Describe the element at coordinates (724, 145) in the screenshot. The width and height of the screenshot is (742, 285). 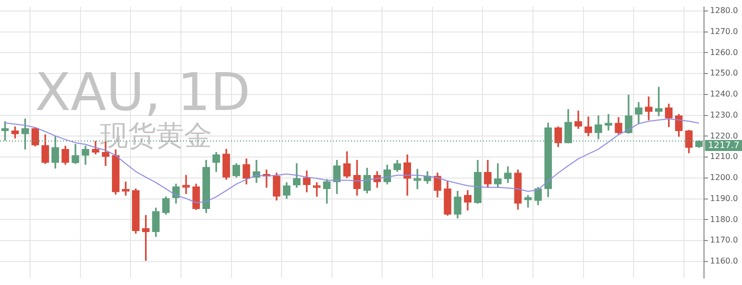
I see `ref-line-label: 1217.7` at that location.